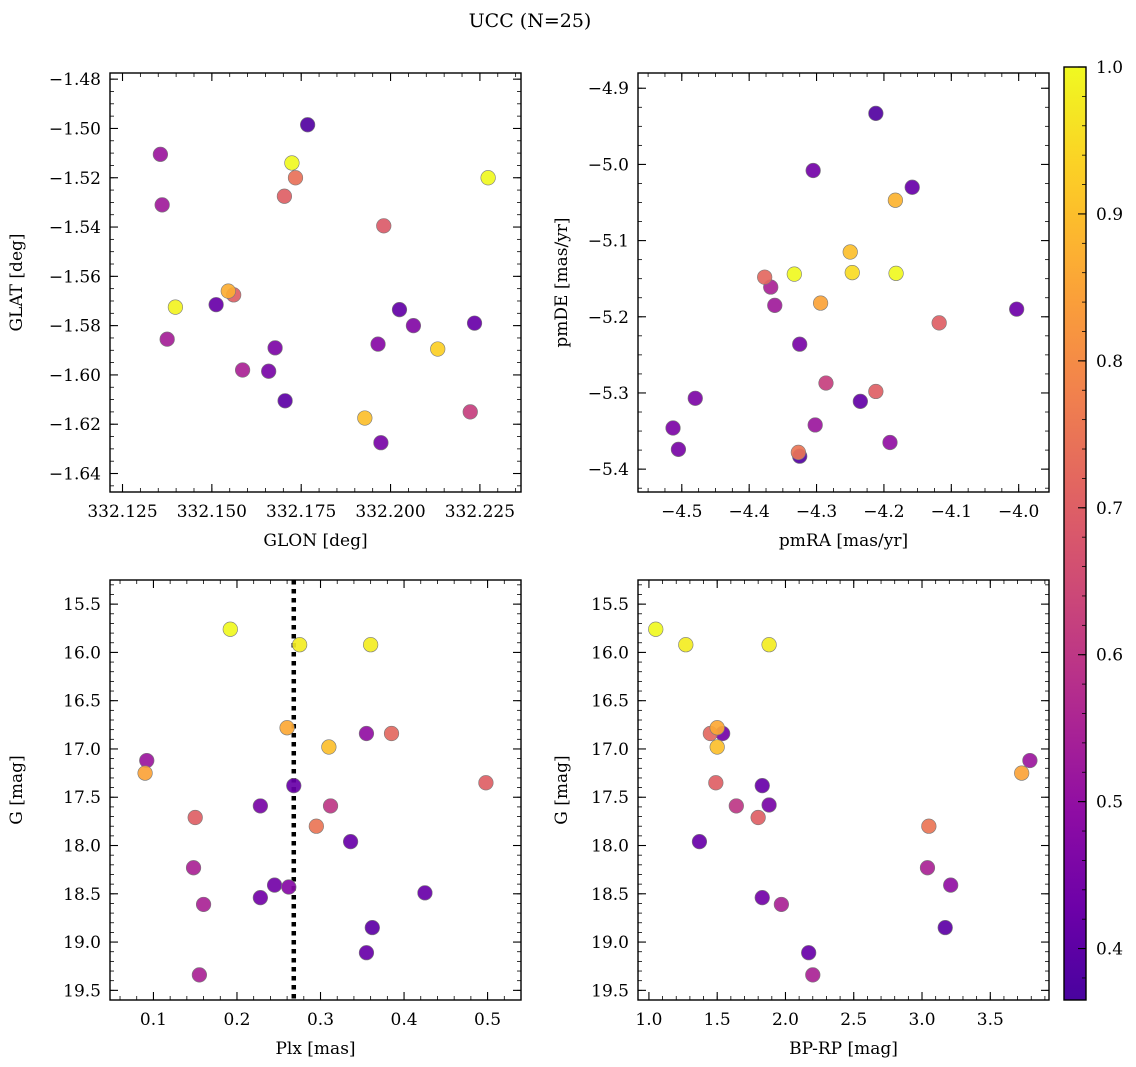 This screenshot has width=1136, height=1067. What do you see at coordinates (610, 798) in the screenshot?
I see `y-tick-label: 17.5` at bounding box center [610, 798].